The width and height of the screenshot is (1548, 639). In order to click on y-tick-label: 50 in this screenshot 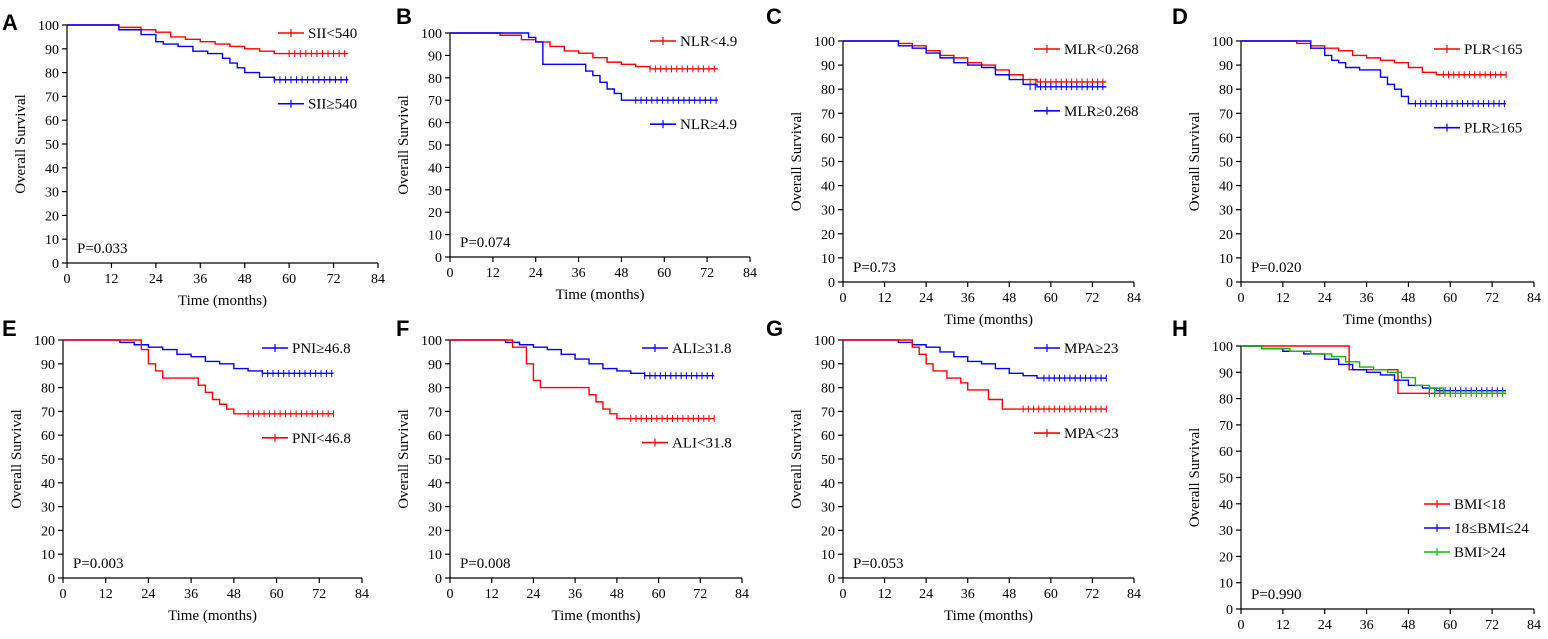, I will do `click(1226, 163)`.